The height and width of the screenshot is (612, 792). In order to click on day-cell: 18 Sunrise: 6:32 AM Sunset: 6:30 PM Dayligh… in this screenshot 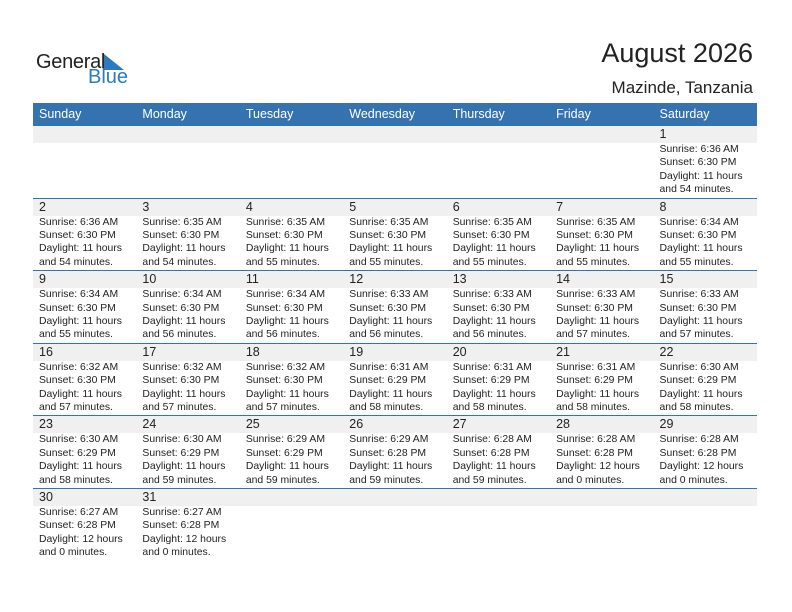, I will do `click(291, 380)`.